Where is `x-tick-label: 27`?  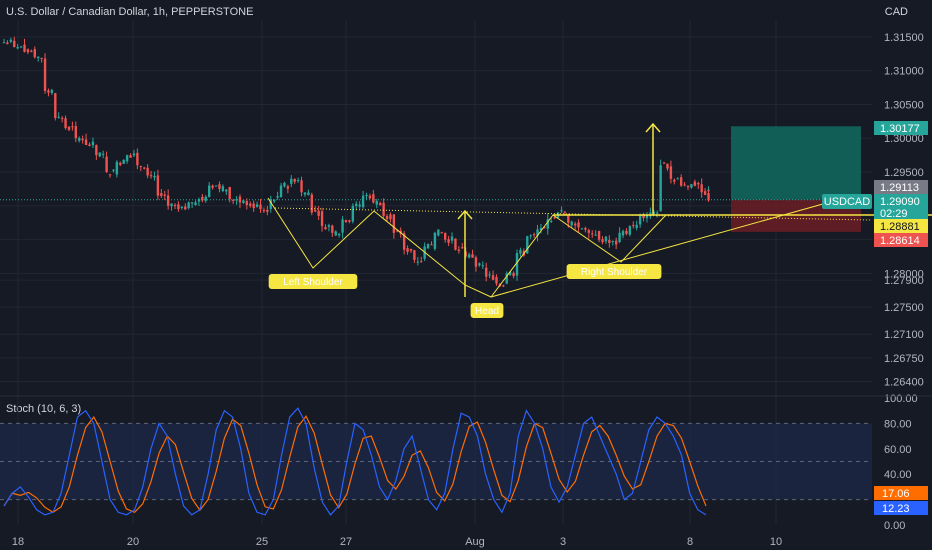 x-tick-label: 27 is located at coordinates (346, 542).